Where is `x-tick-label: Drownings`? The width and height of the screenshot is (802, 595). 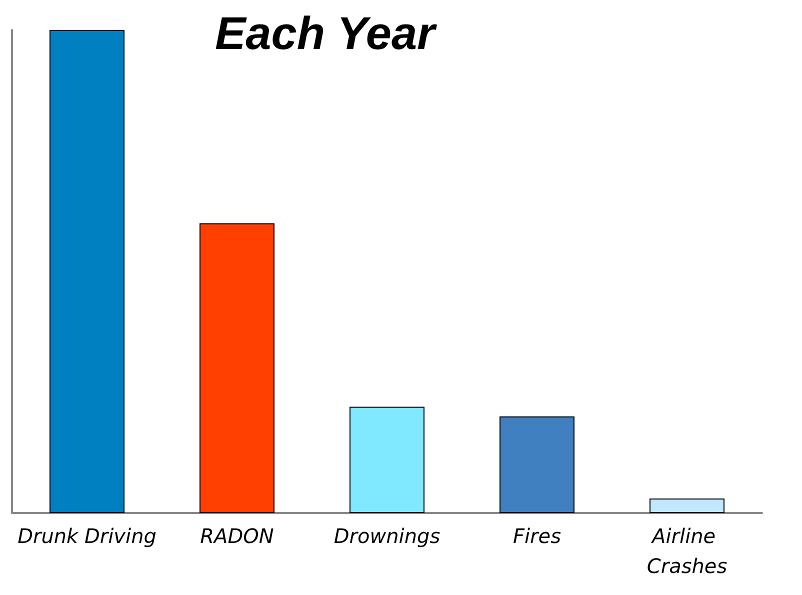 x-tick-label: Drownings is located at coordinates (387, 536).